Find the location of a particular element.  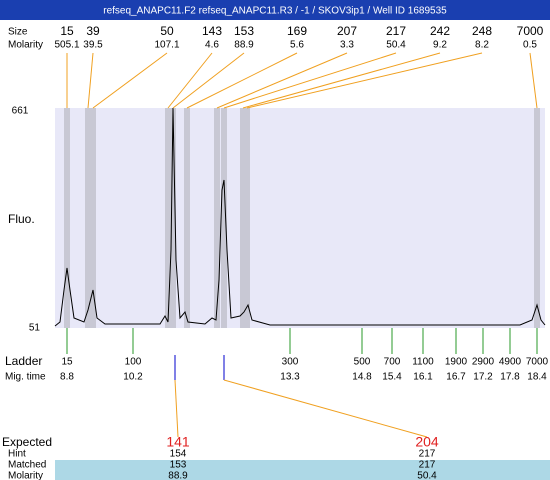

ladder-size: 1900 is located at coordinates (456, 362).